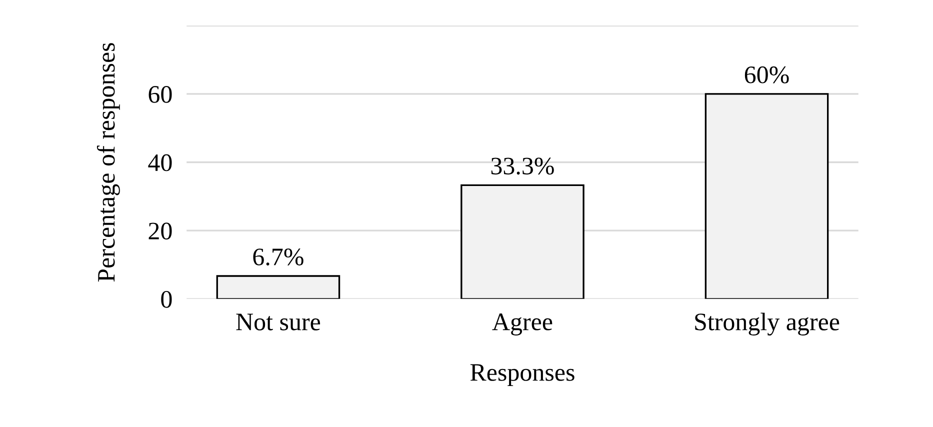  Describe the element at coordinates (166, 299) in the screenshot. I see `y-tick-label: 0` at that location.